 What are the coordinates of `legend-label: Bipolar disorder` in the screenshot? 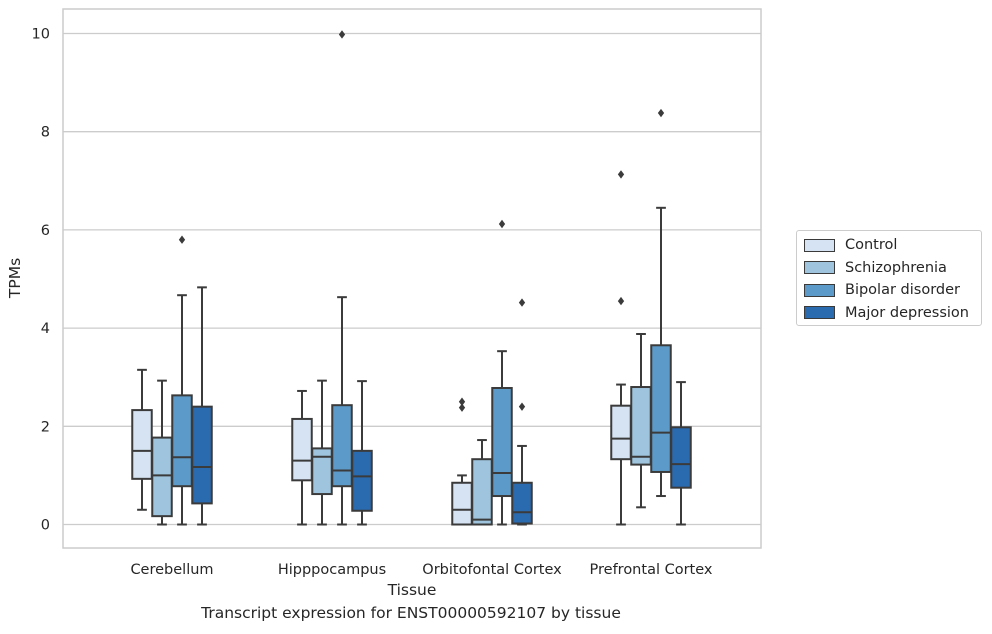 It's located at (902, 290).